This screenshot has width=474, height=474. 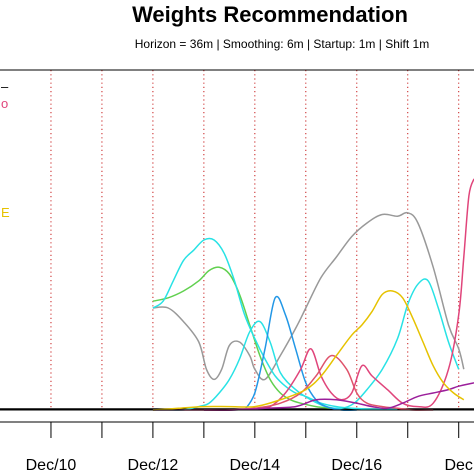 I want to click on x-axis-ticks, so click(x=255, y=430).